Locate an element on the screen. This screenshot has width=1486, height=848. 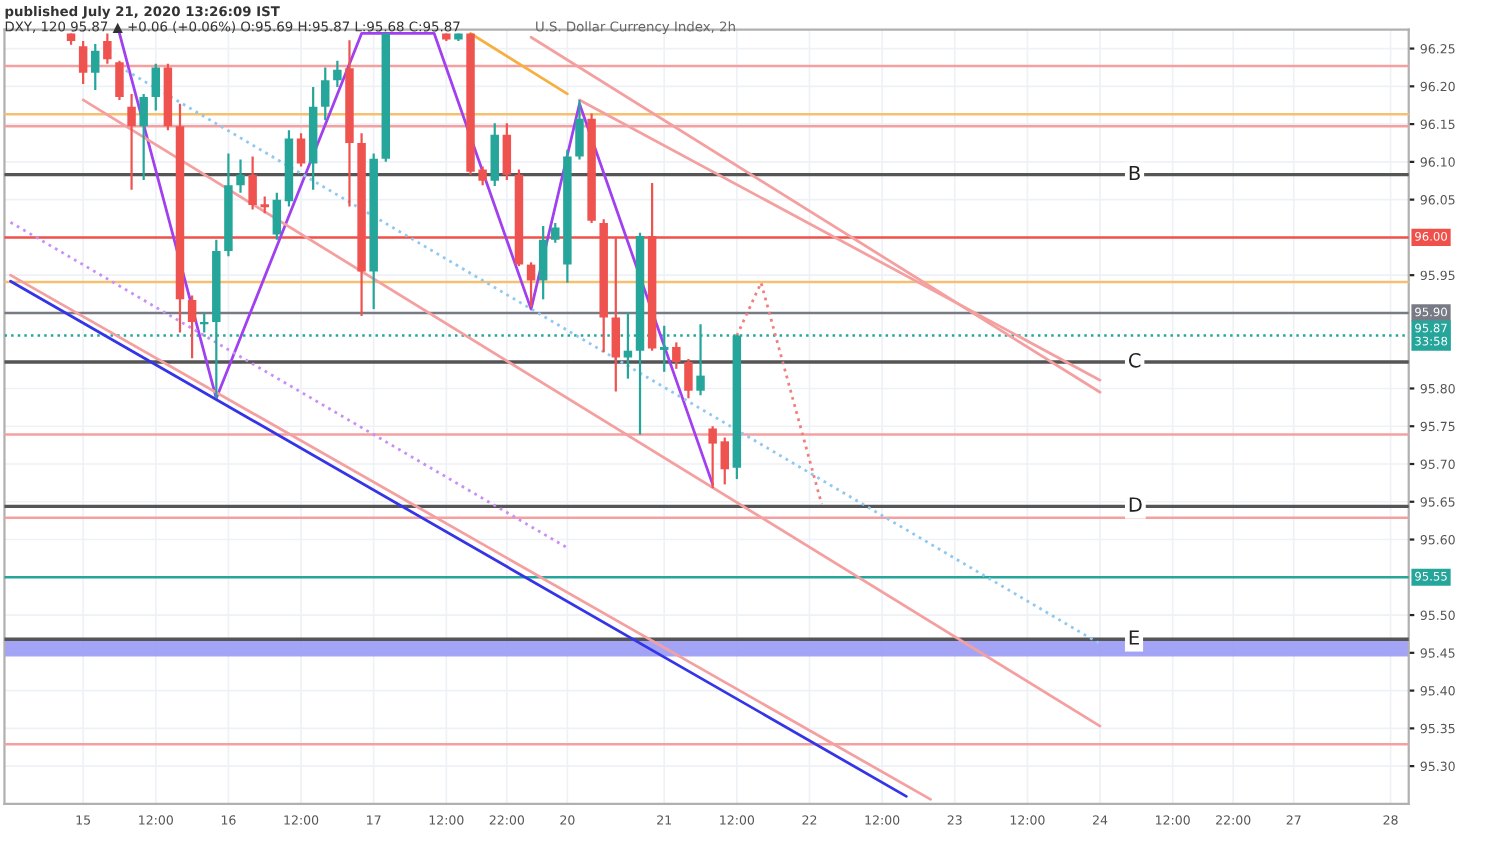
annotation: E is located at coordinates (1134, 637).